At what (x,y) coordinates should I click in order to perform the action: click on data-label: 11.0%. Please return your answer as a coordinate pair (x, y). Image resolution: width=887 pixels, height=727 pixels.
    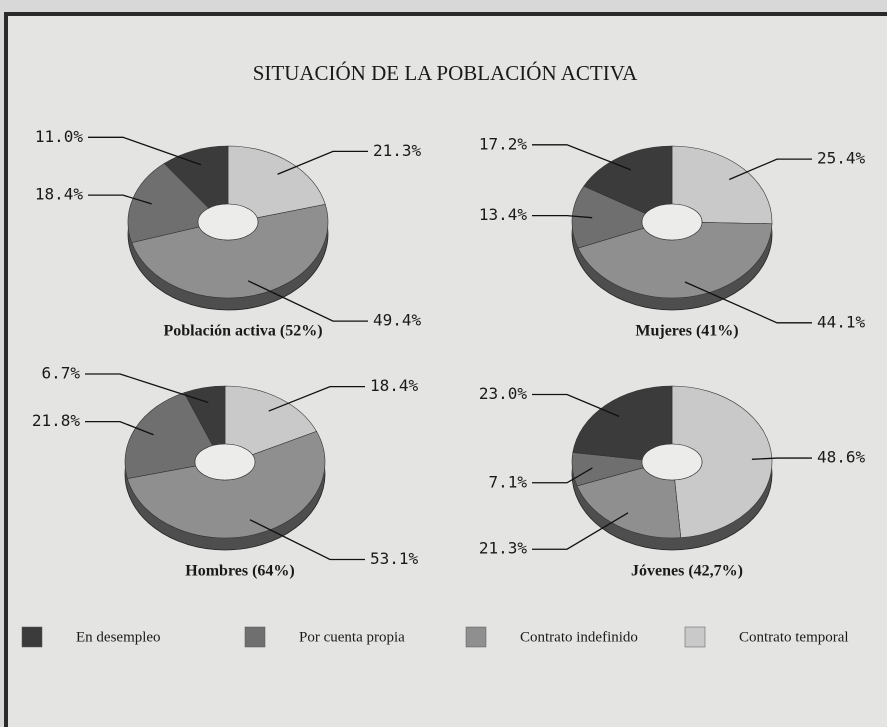
    Looking at the image, I should click on (59, 136).